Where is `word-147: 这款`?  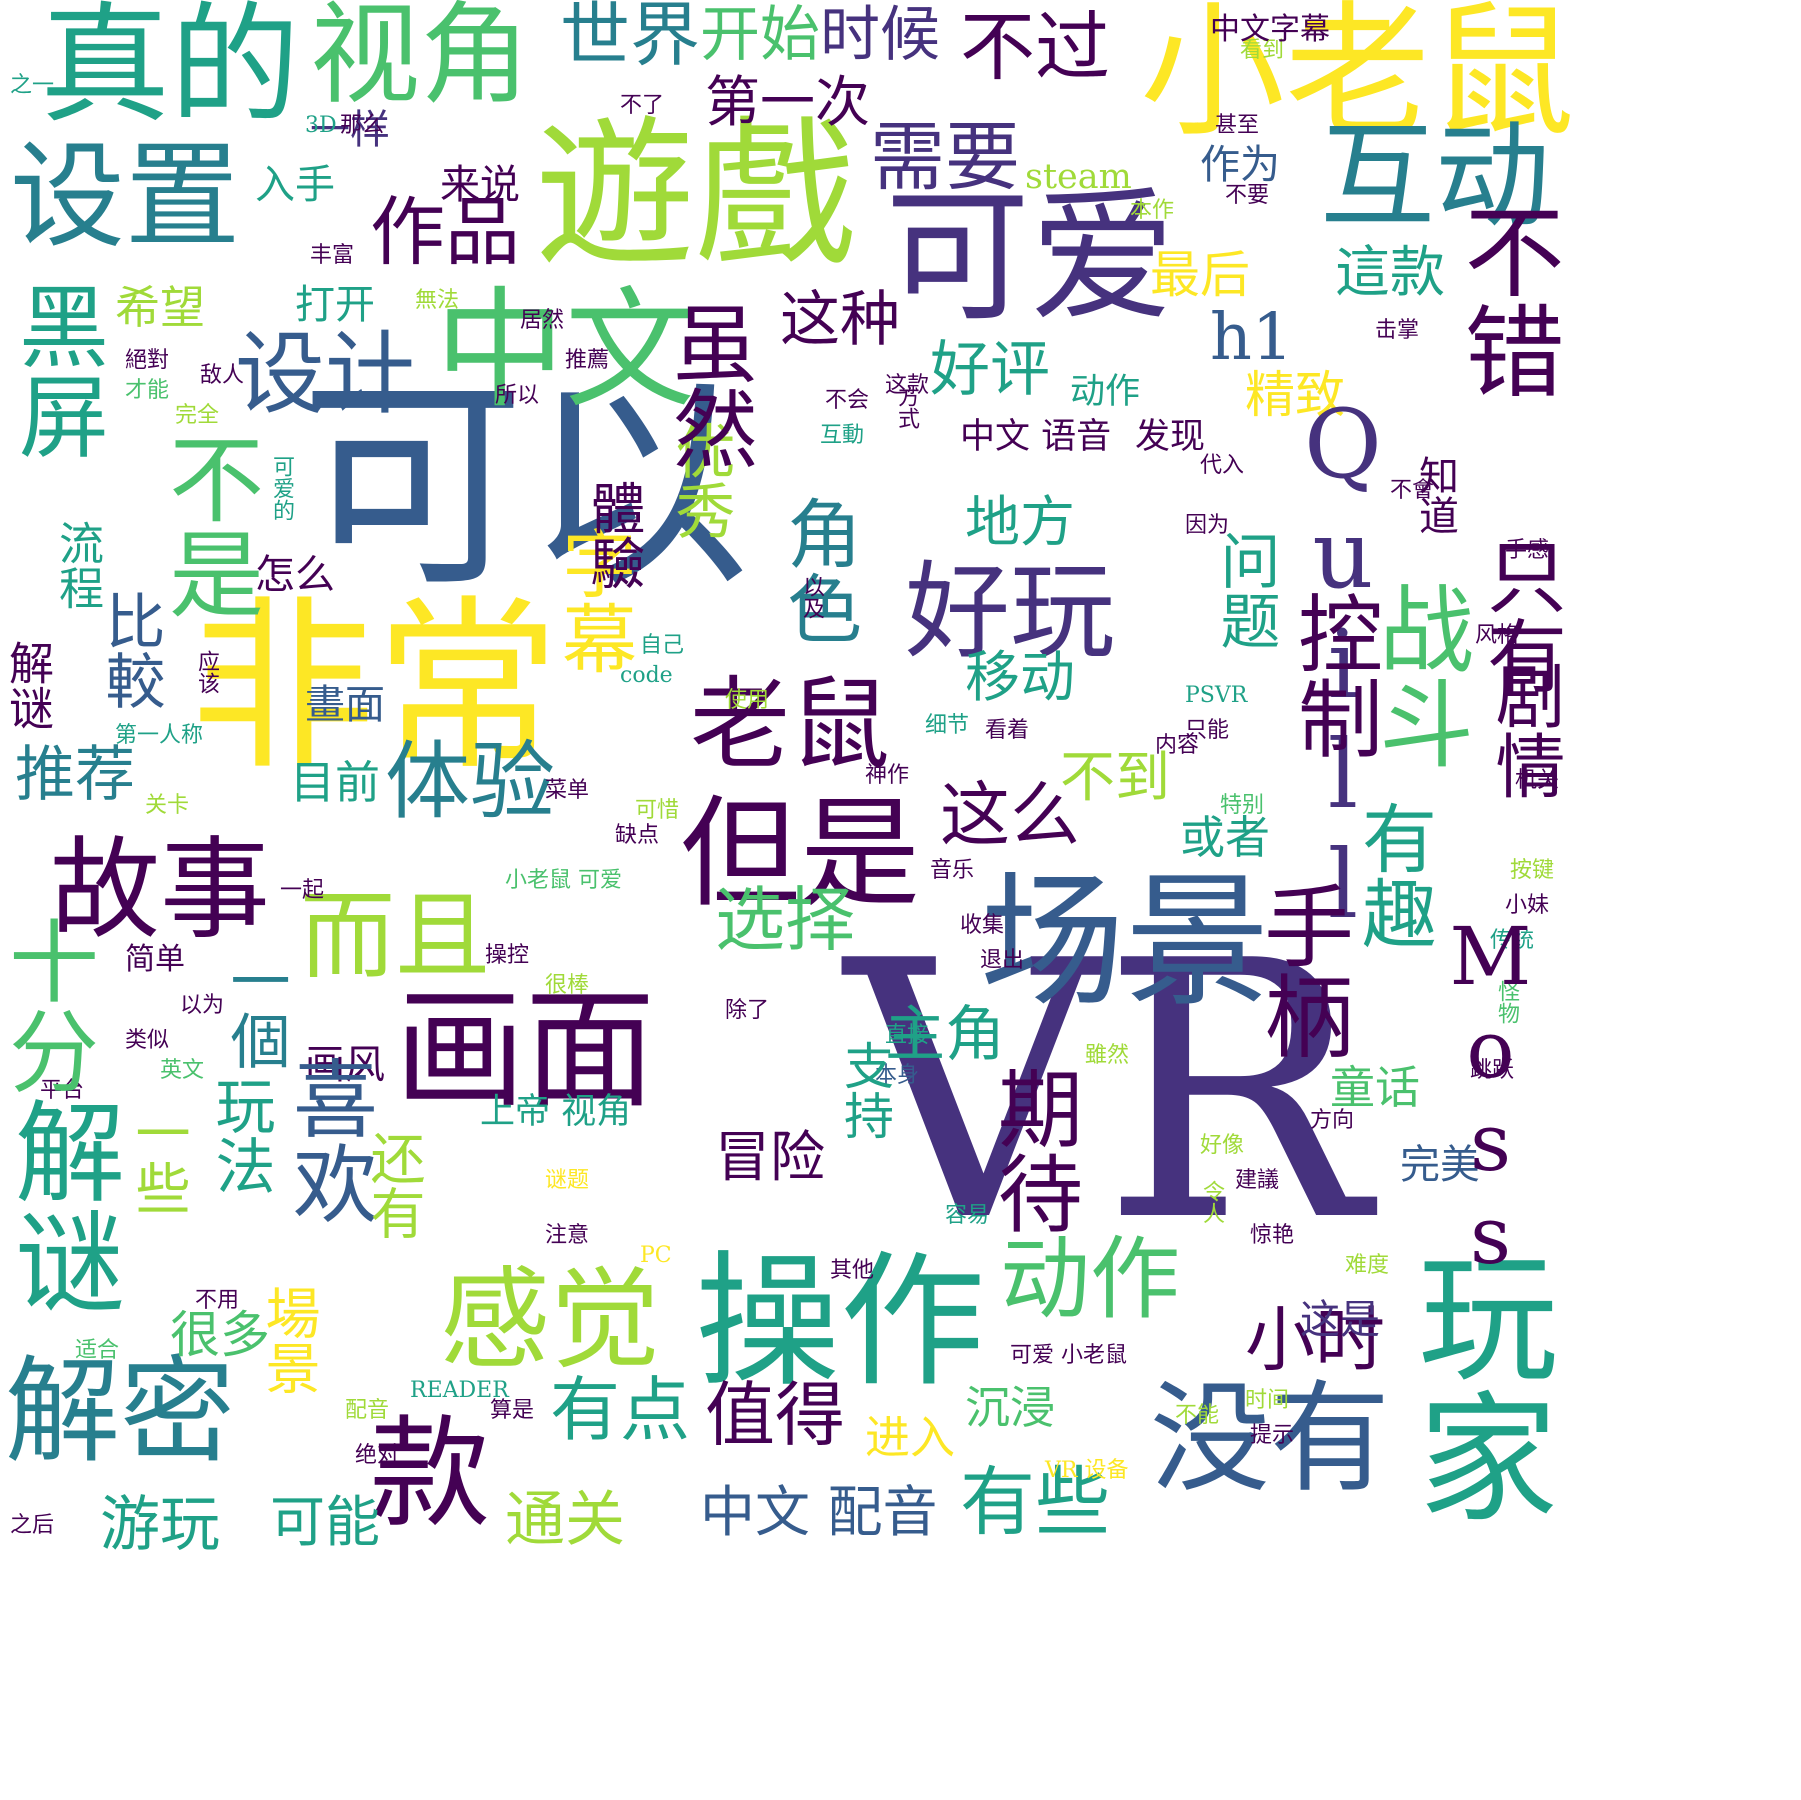
word-147: 这款 is located at coordinates (907, 385).